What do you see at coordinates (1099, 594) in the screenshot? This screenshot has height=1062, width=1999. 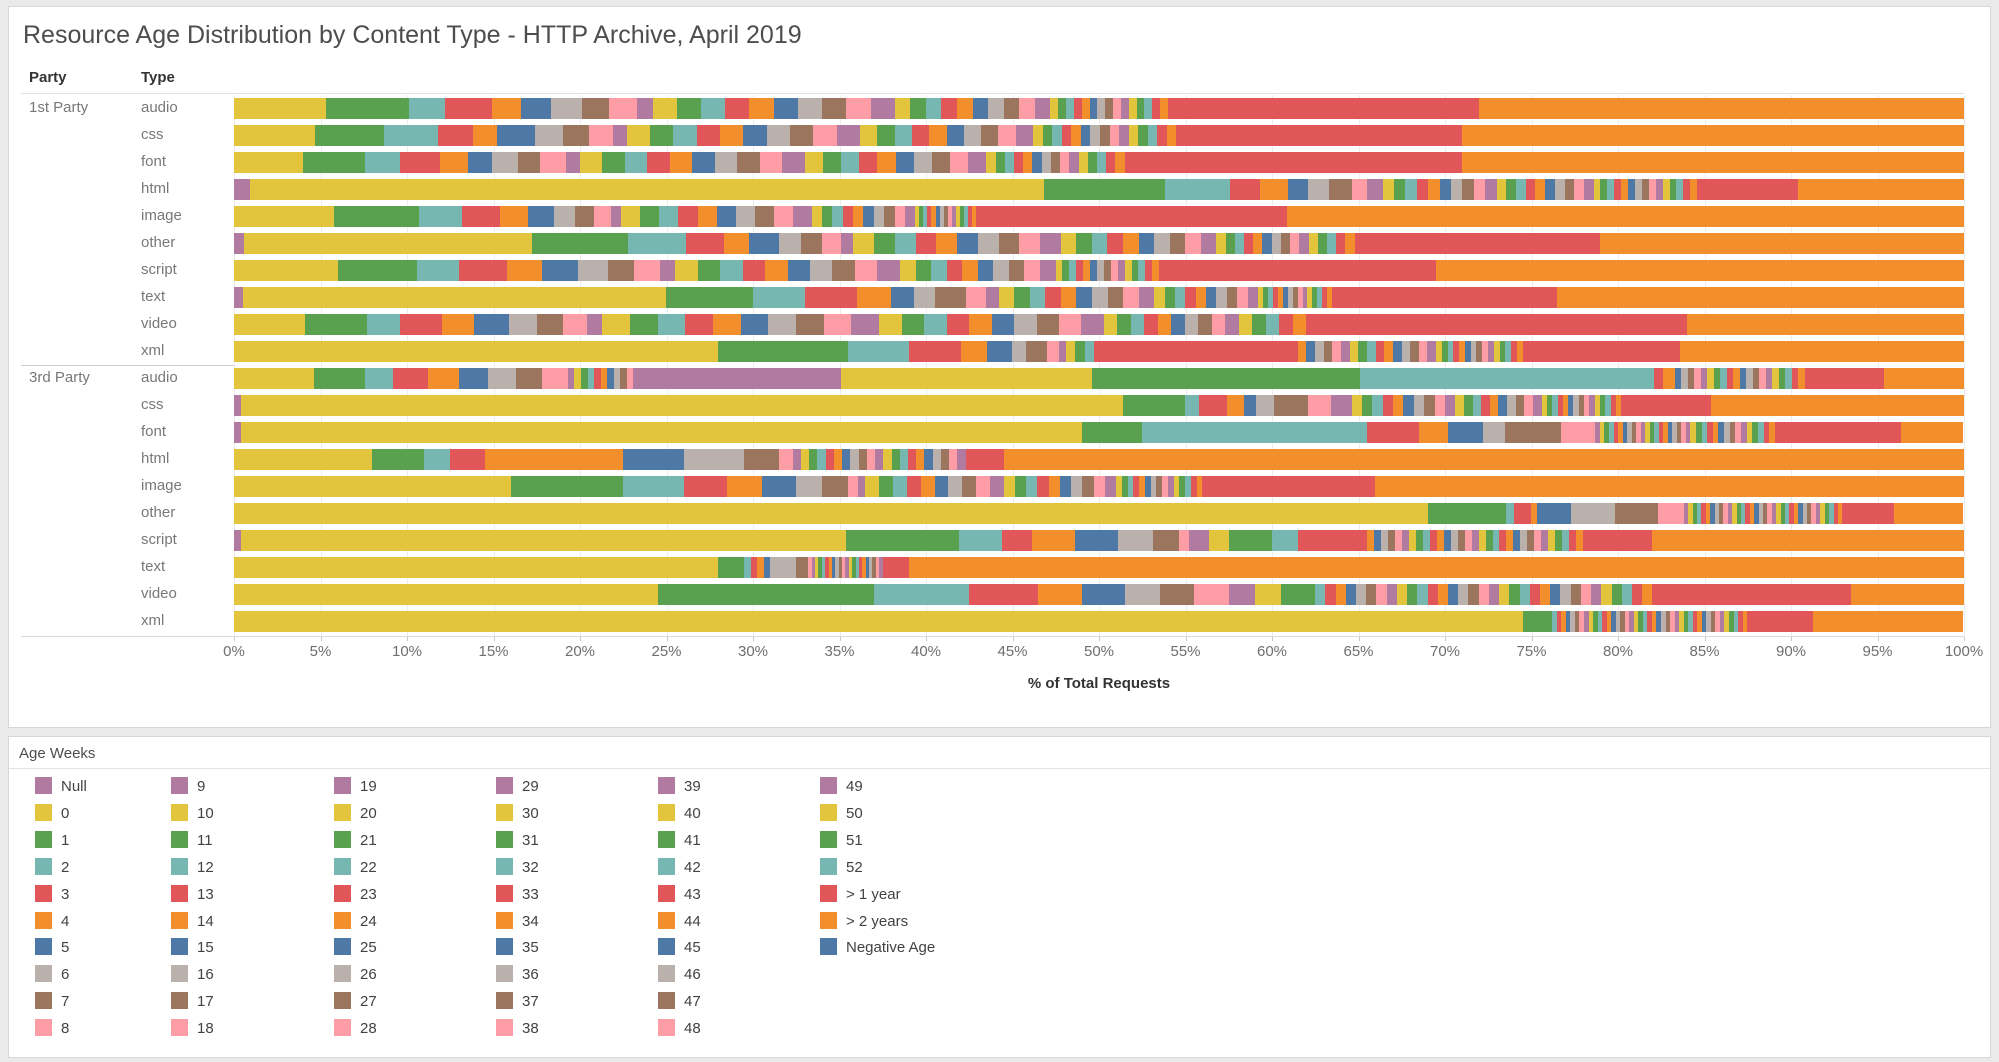 I see `bar-row-3rd-video` at bounding box center [1099, 594].